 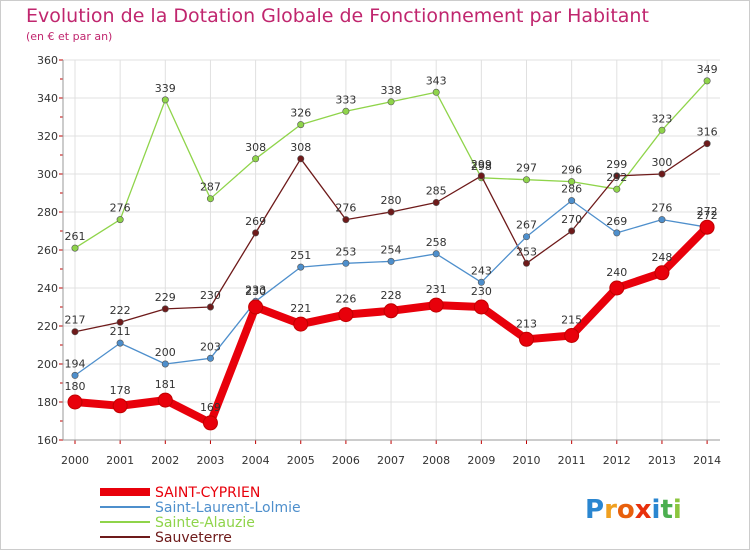 What do you see at coordinates (666, 510) in the screenshot?
I see `logo-letter: t` at bounding box center [666, 510].